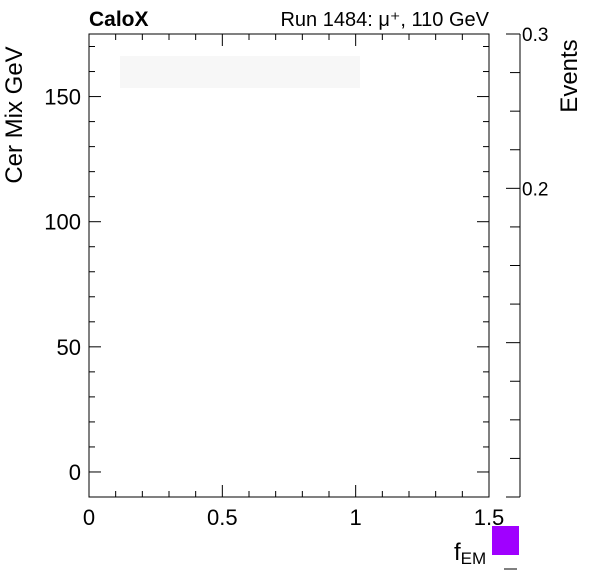  Describe the element at coordinates (240, 72) in the screenshot. I see `plot-highlight-band` at that location.